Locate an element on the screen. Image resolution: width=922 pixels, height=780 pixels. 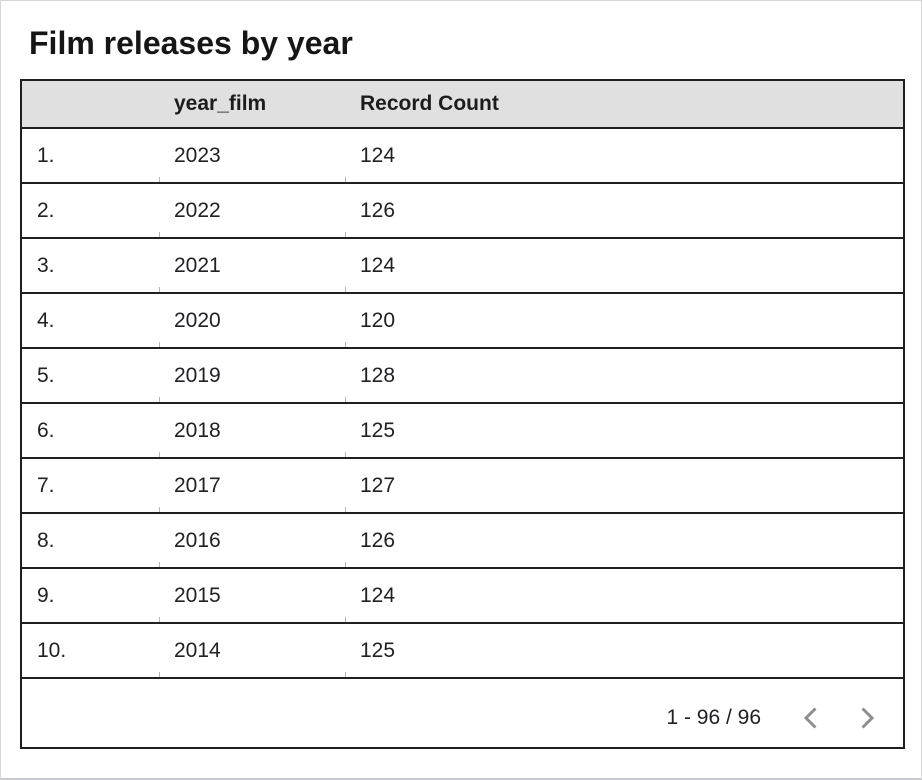
record-count-cell: 127 is located at coordinates (624, 486).